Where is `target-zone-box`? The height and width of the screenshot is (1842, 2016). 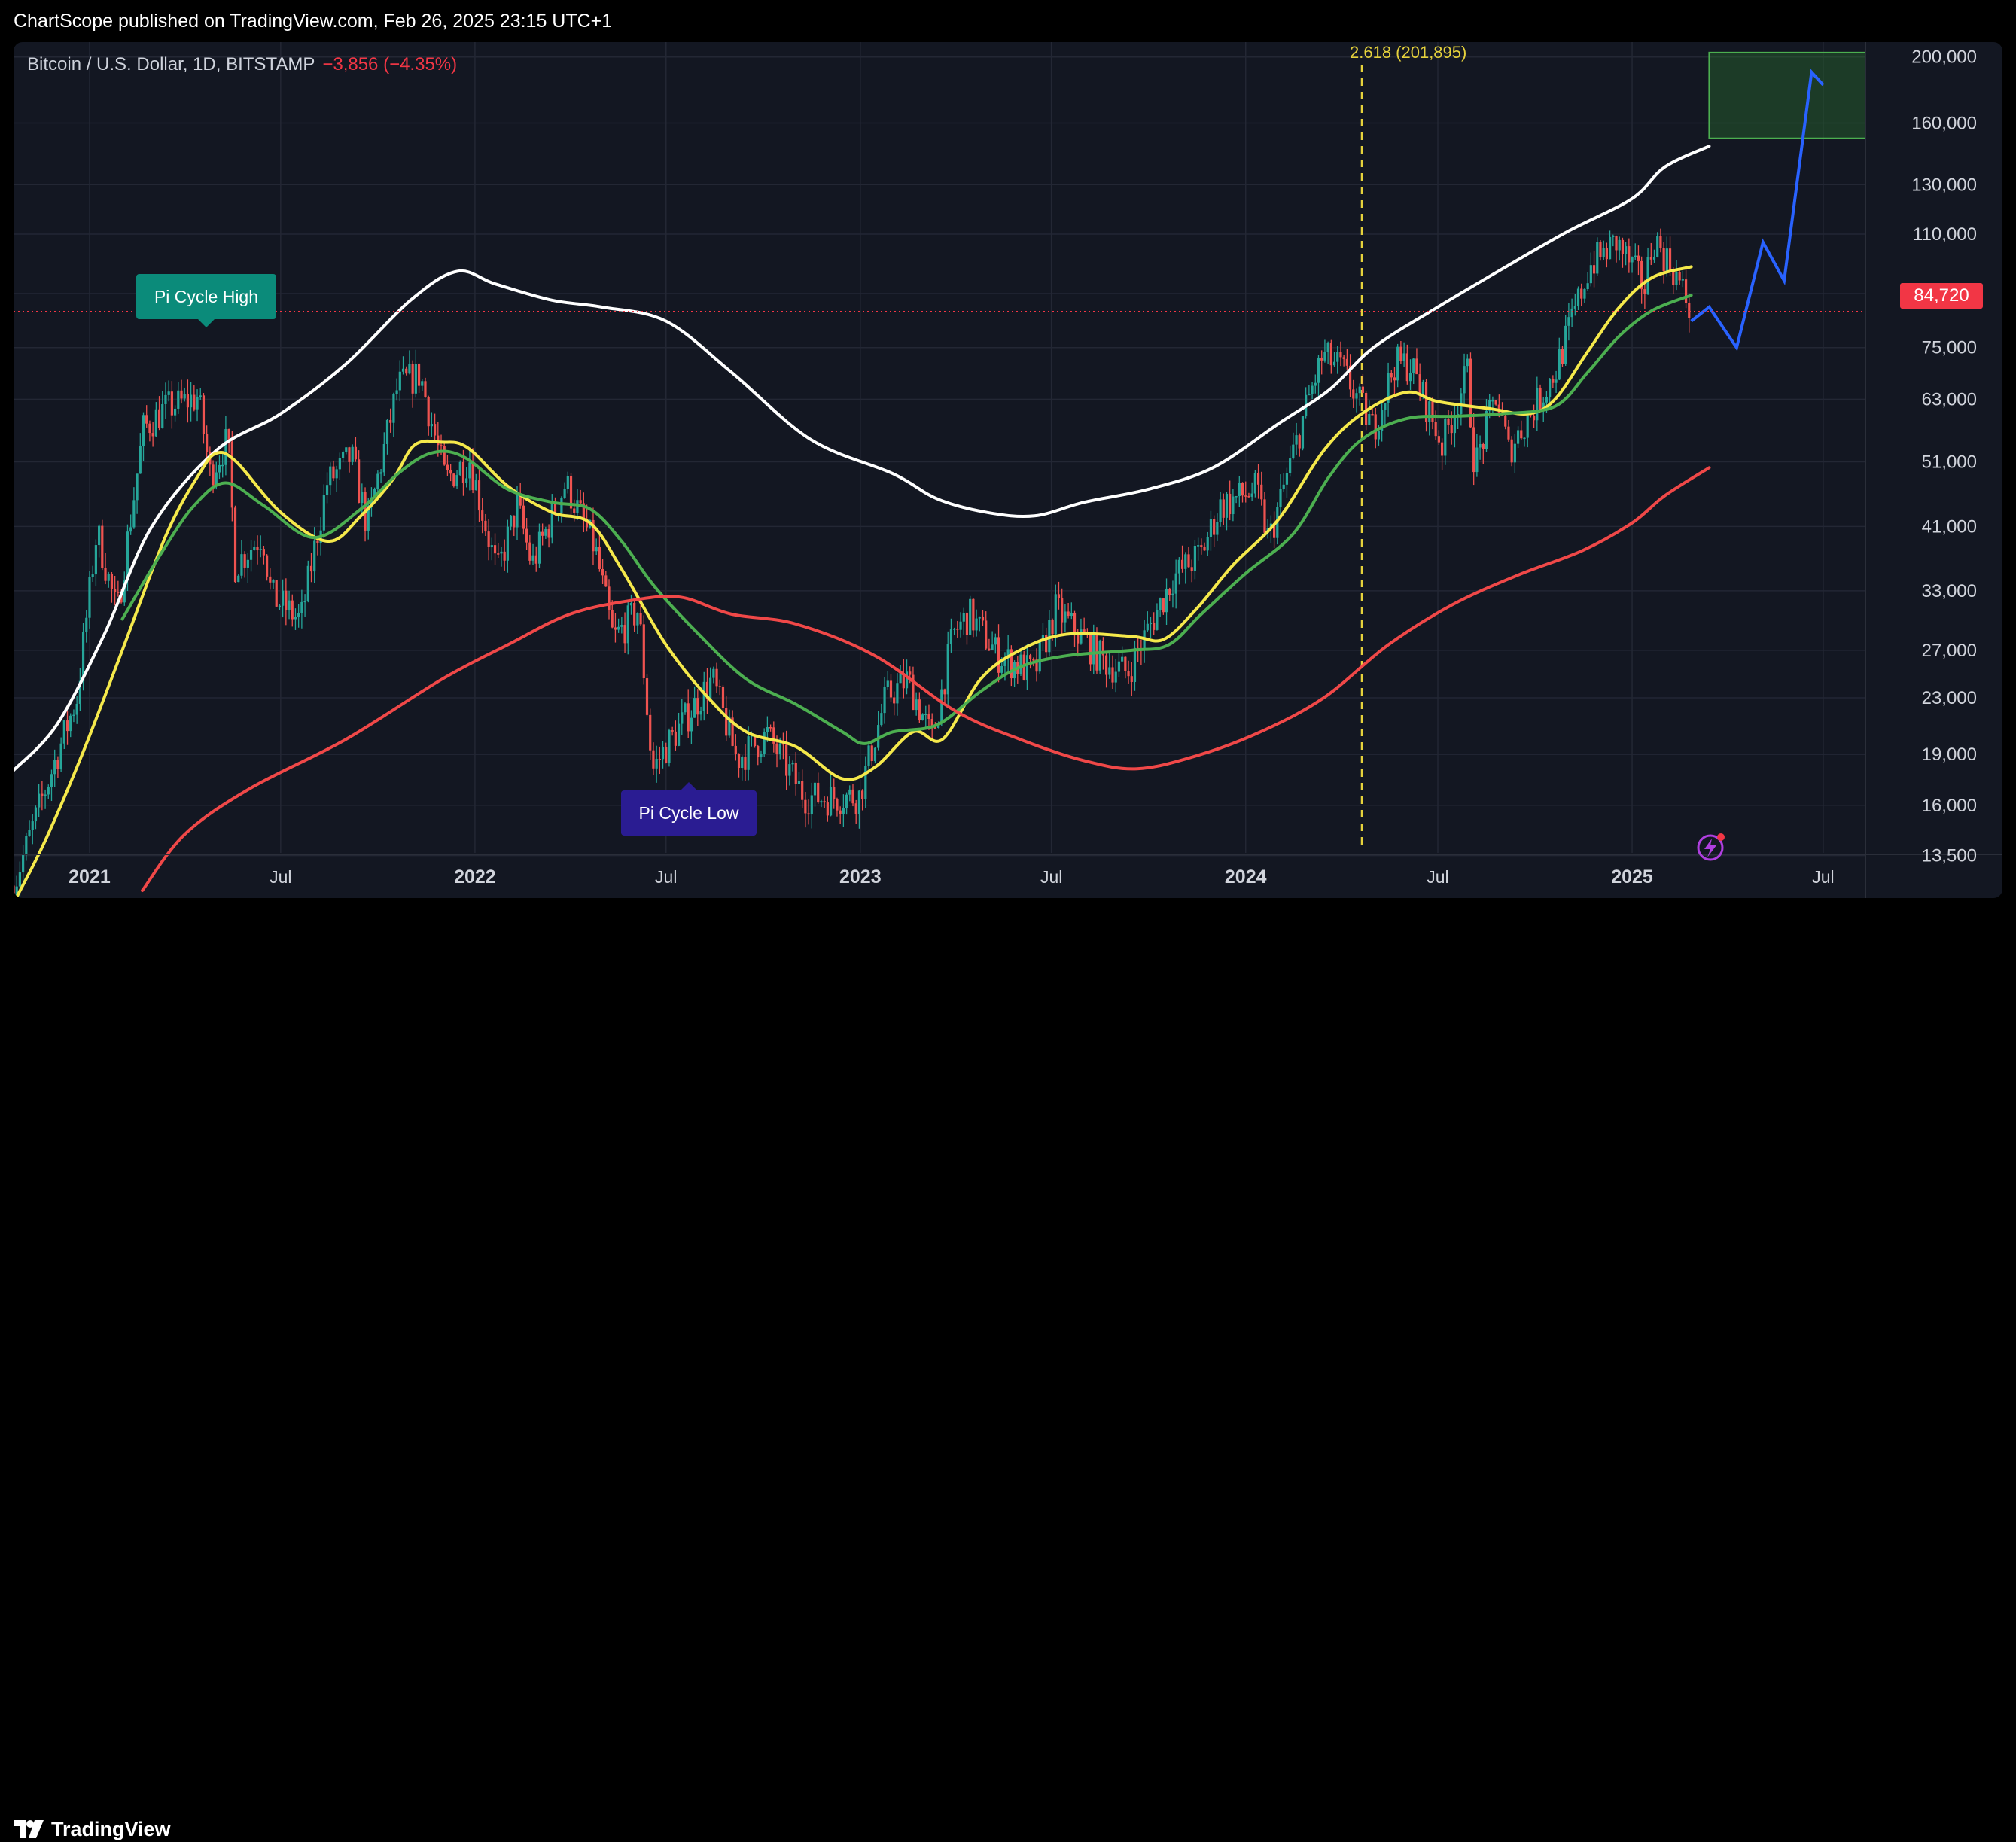 target-zone-box is located at coordinates (1787, 95).